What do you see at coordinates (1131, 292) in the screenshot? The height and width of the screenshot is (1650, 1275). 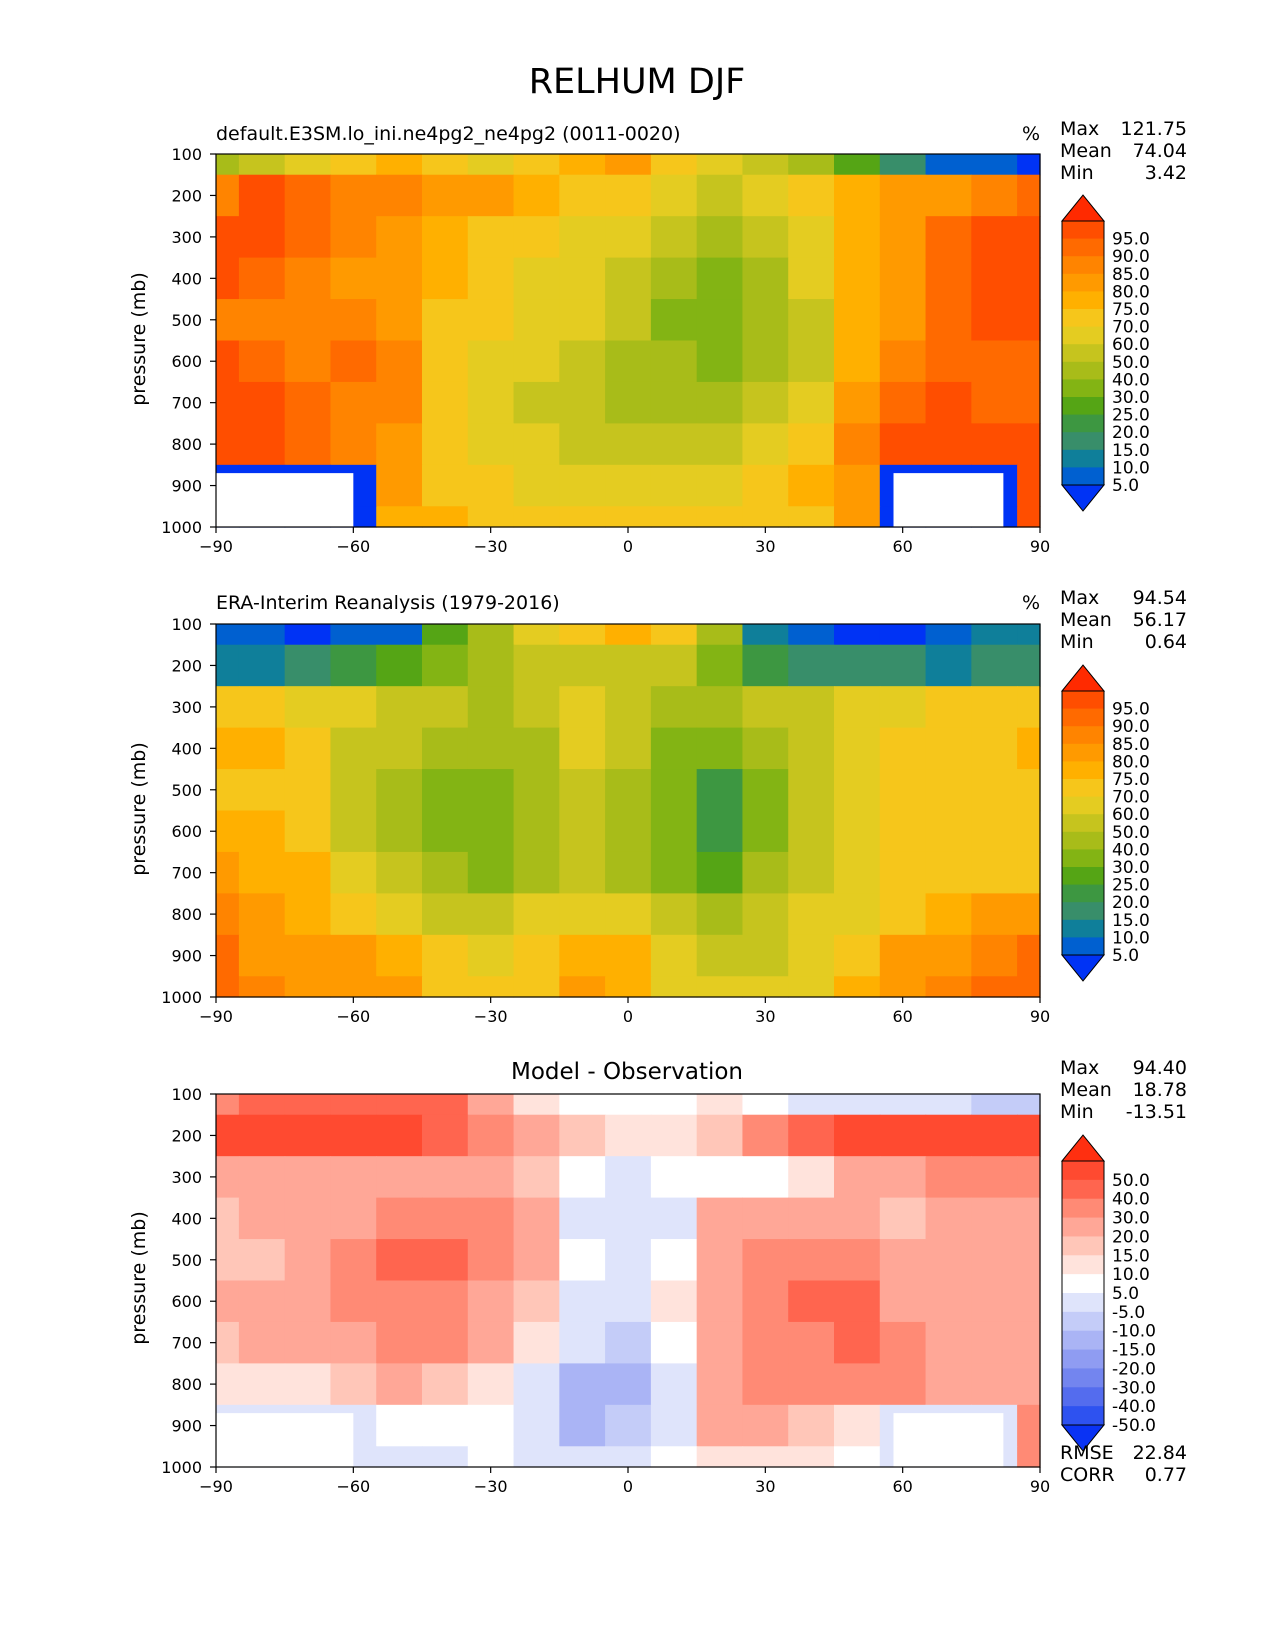 I see `colorbar-label: 80.0` at bounding box center [1131, 292].